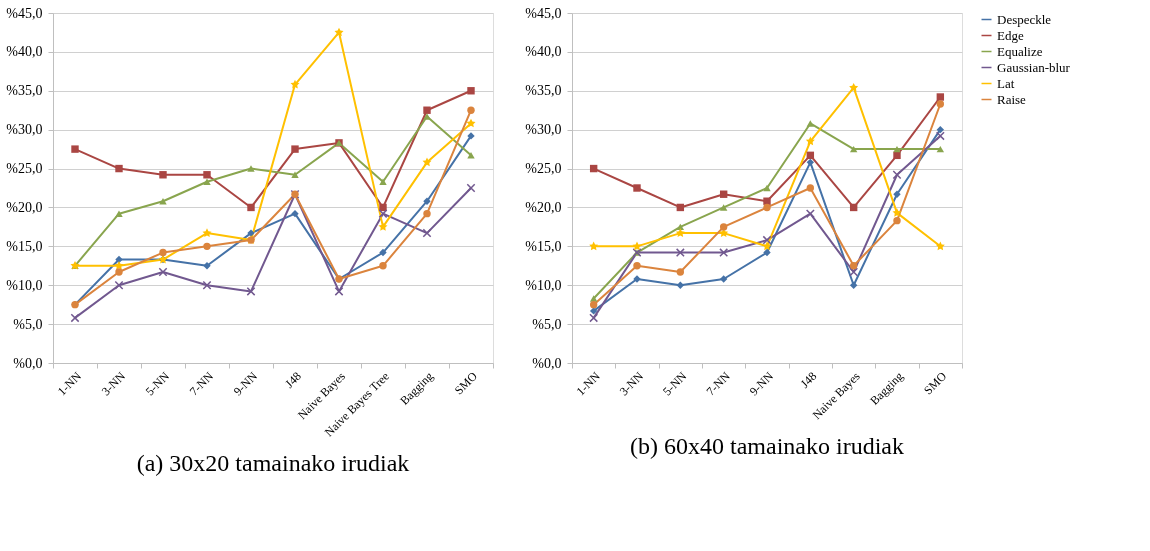  What do you see at coordinates (273, 463) in the screenshot?
I see `text: (a) 30x20 tamainako irudiak` at bounding box center [273, 463].